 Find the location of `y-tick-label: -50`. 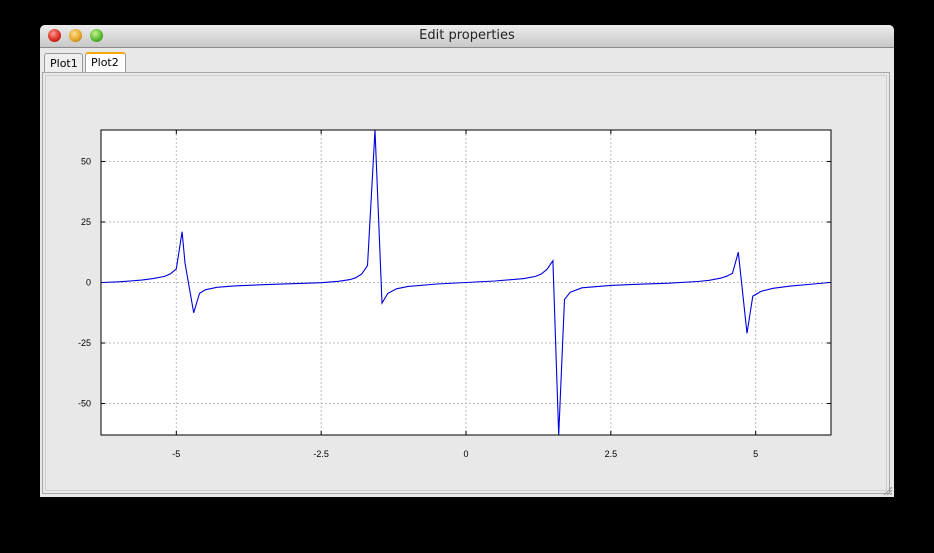

y-tick-label: -50 is located at coordinates (84, 404).